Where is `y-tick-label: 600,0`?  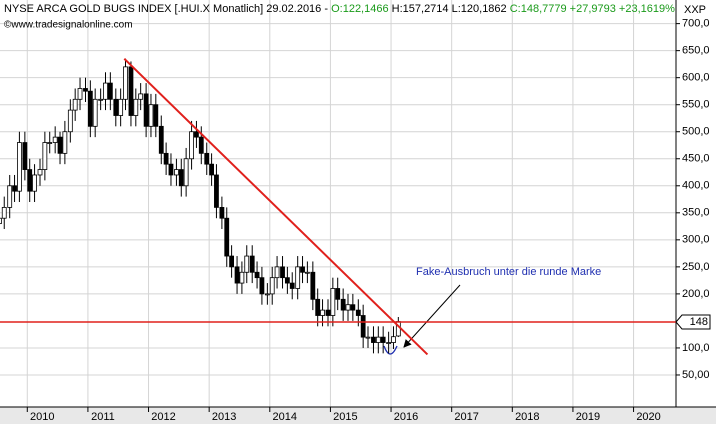 y-tick-label: 600,0 is located at coordinates (696, 78).